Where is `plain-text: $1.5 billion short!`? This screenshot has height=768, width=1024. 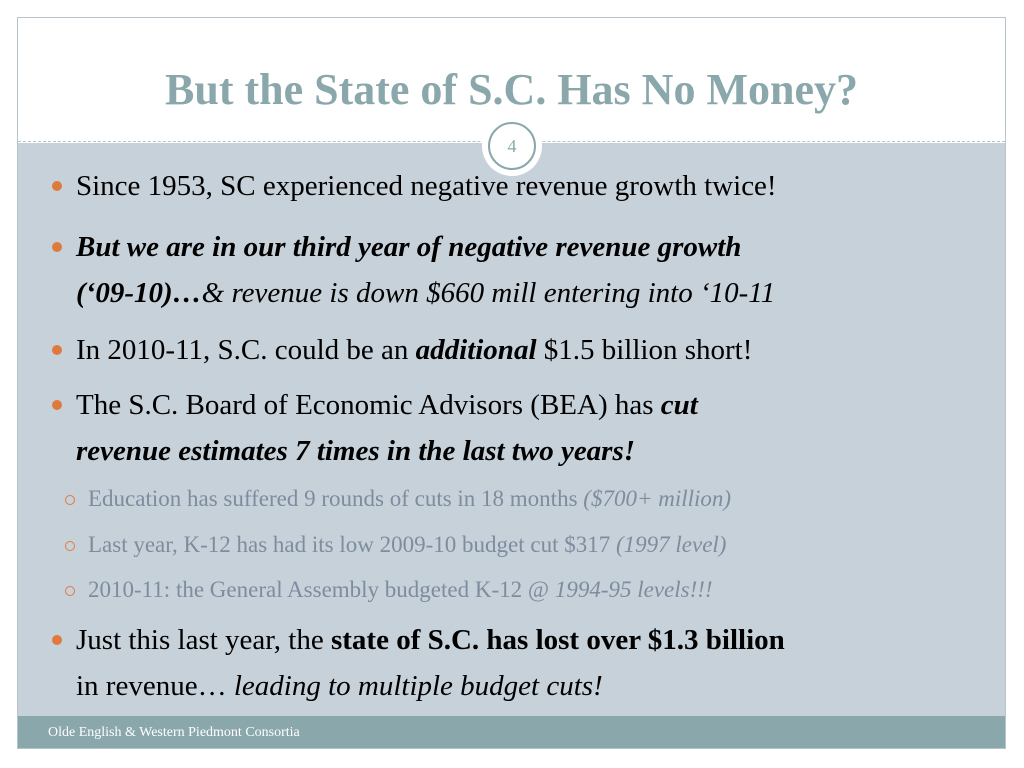 plain-text: $1.5 billion short! is located at coordinates (644, 350).